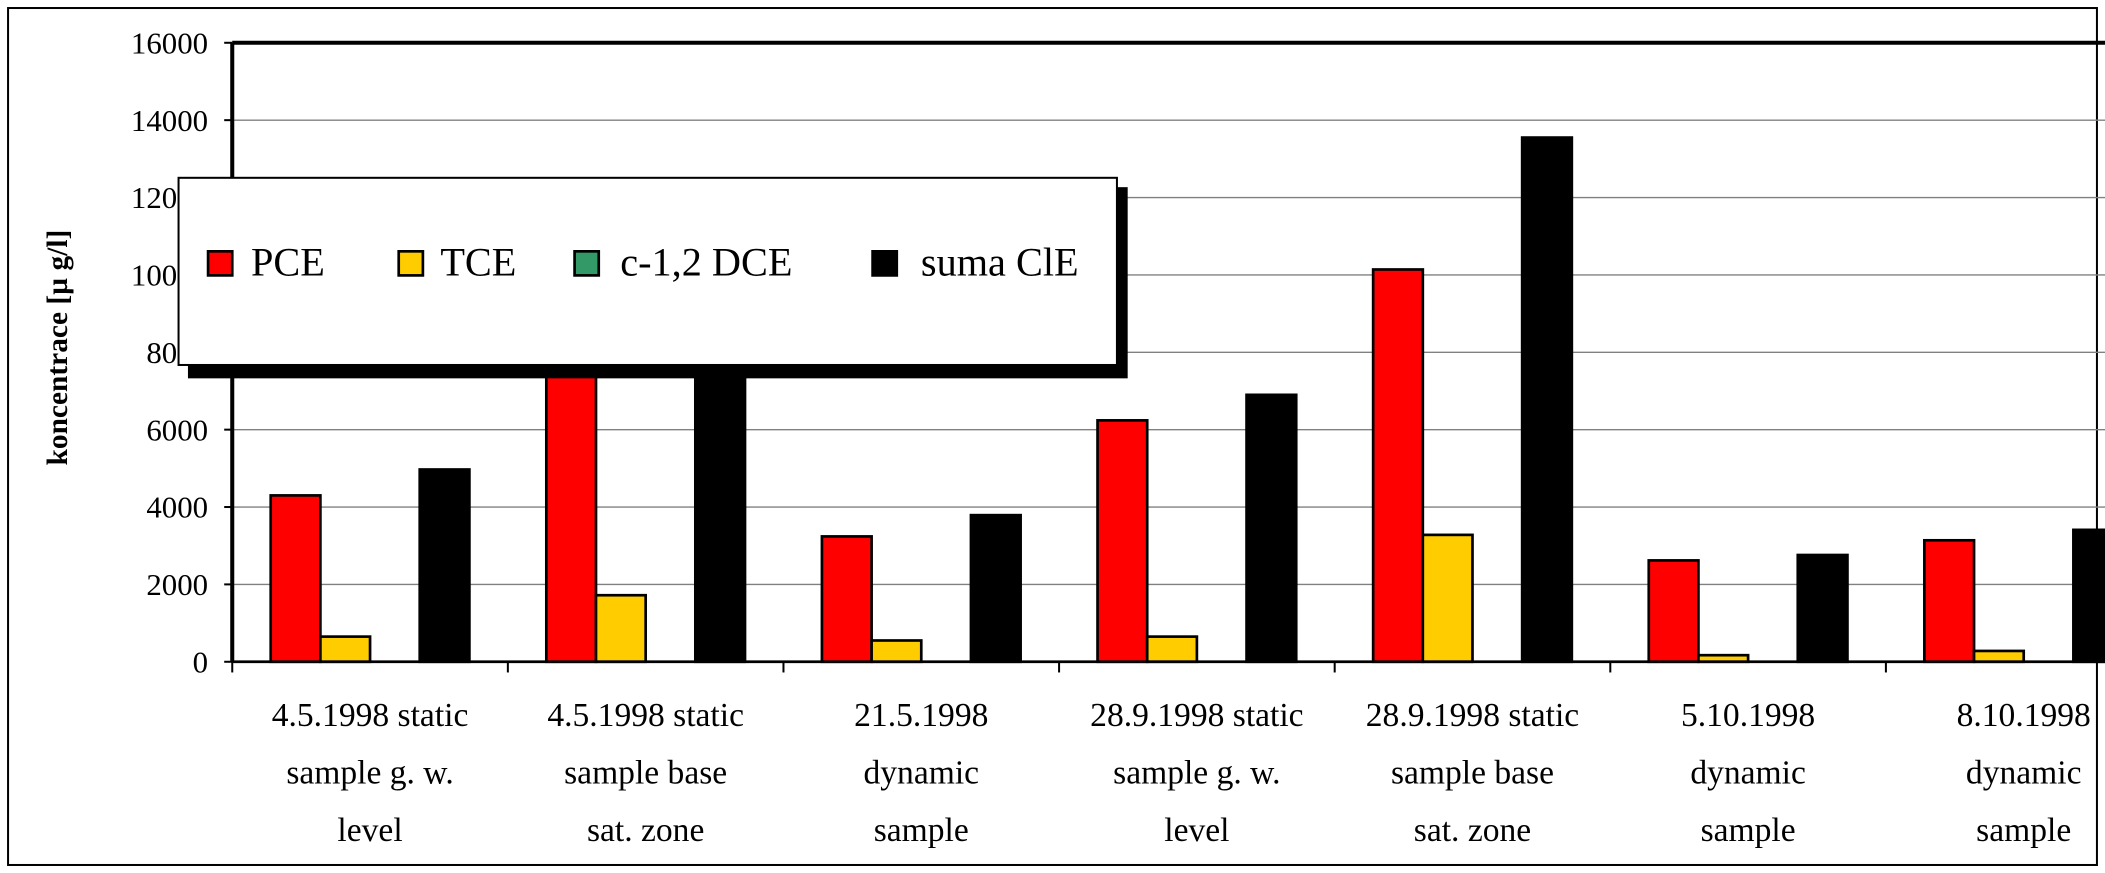 The height and width of the screenshot is (873, 2105). I want to click on x-tick-label: 8.10.1998 dynamic sample, so click(2024, 773).